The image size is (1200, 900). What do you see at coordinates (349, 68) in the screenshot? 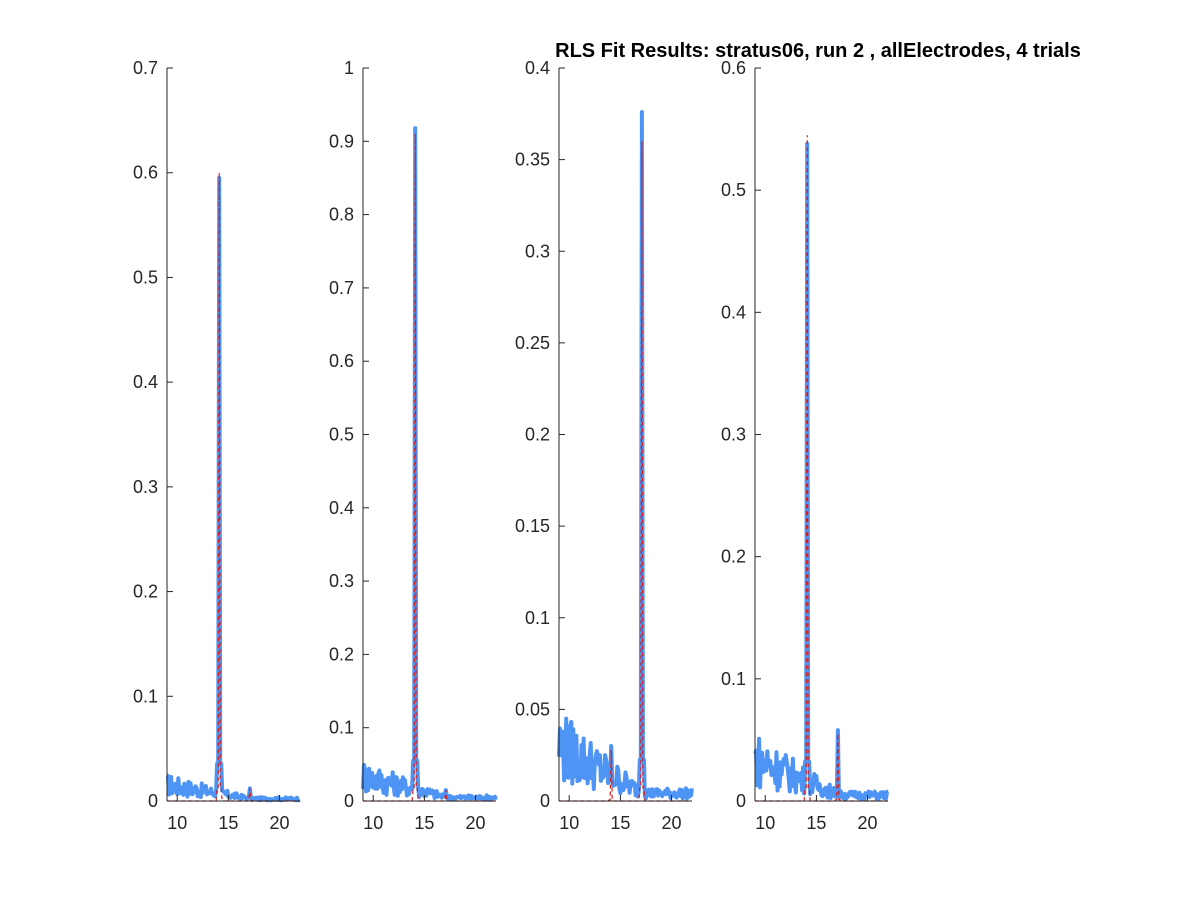
I see `y-tick-label: 1` at bounding box center [349, 68].